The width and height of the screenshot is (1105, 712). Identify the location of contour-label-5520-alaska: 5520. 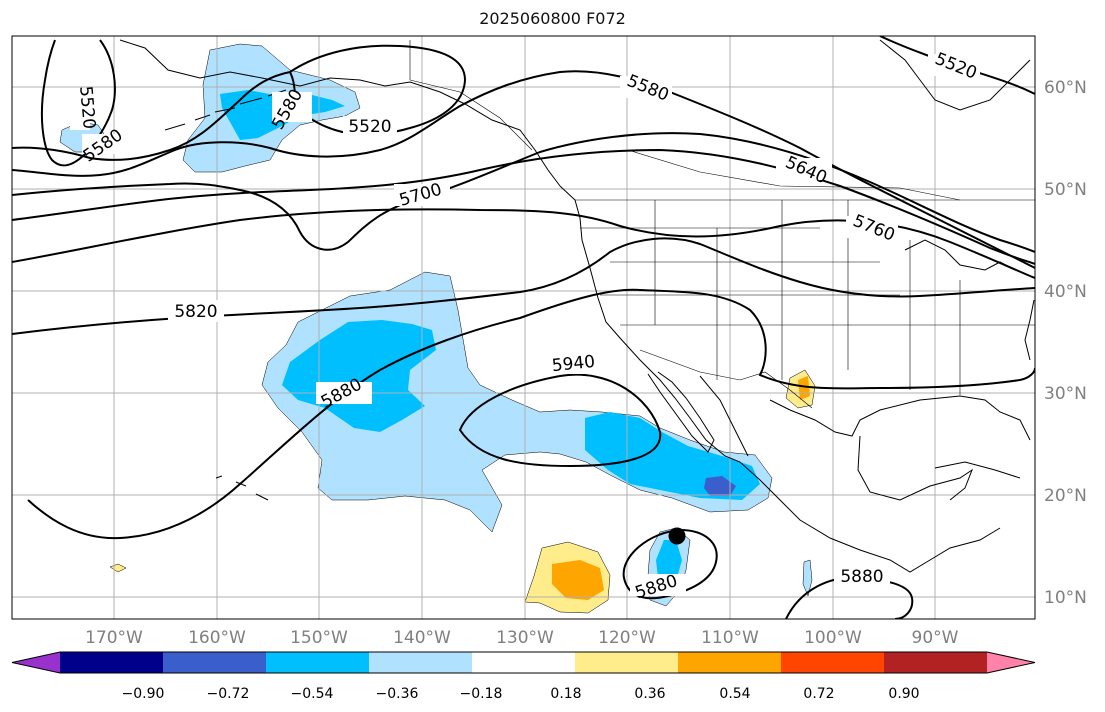
(369, 127).